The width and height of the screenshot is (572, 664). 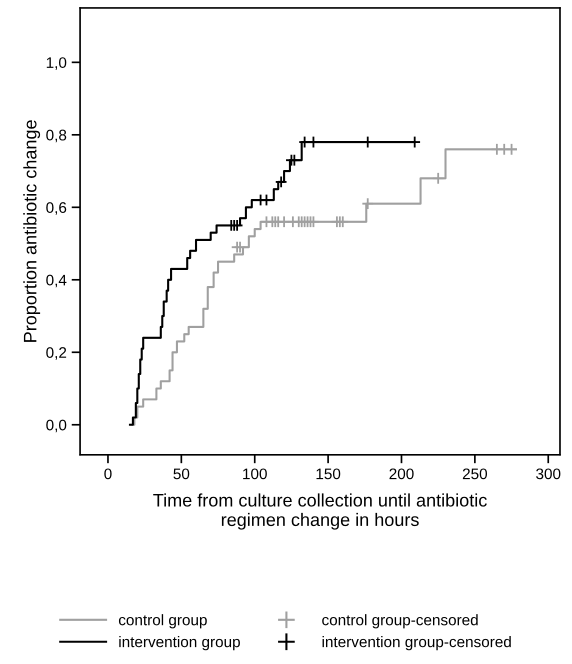 What do you see at coordinates (56, 353) in the screenshot?
I see `y-tick-label: 0,2` at bounding box center [56, 353].